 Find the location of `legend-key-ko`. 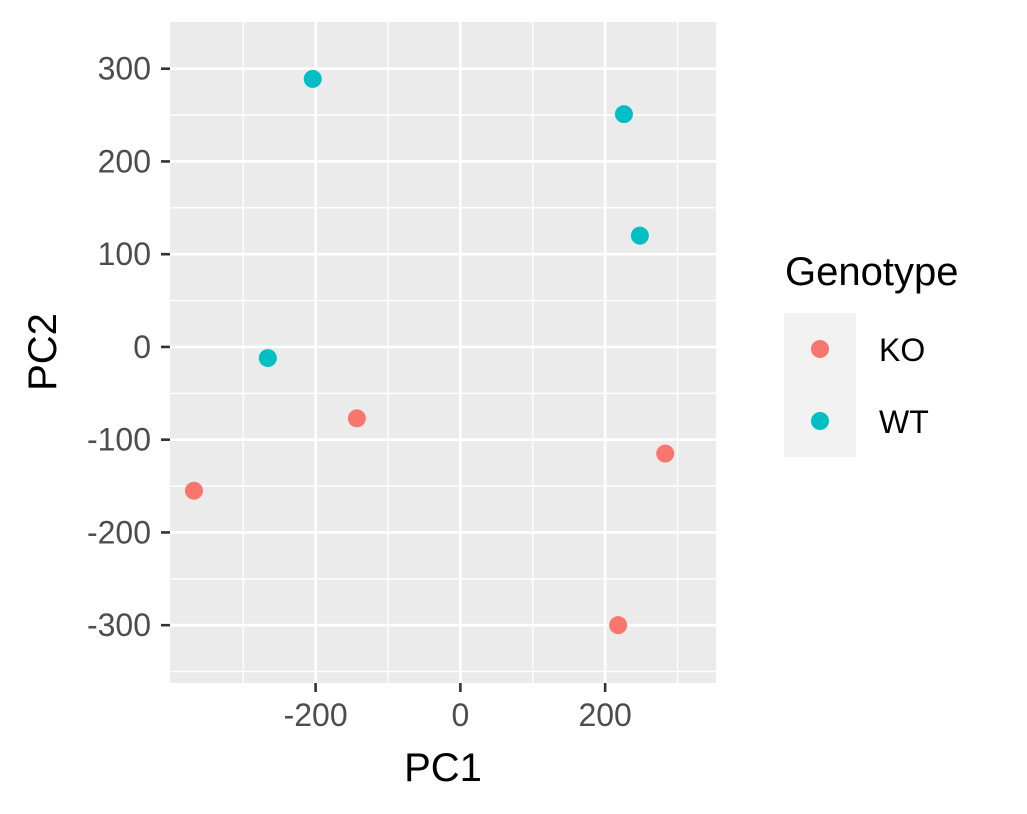

legend-key-ko is located at coordinates (820, 349).